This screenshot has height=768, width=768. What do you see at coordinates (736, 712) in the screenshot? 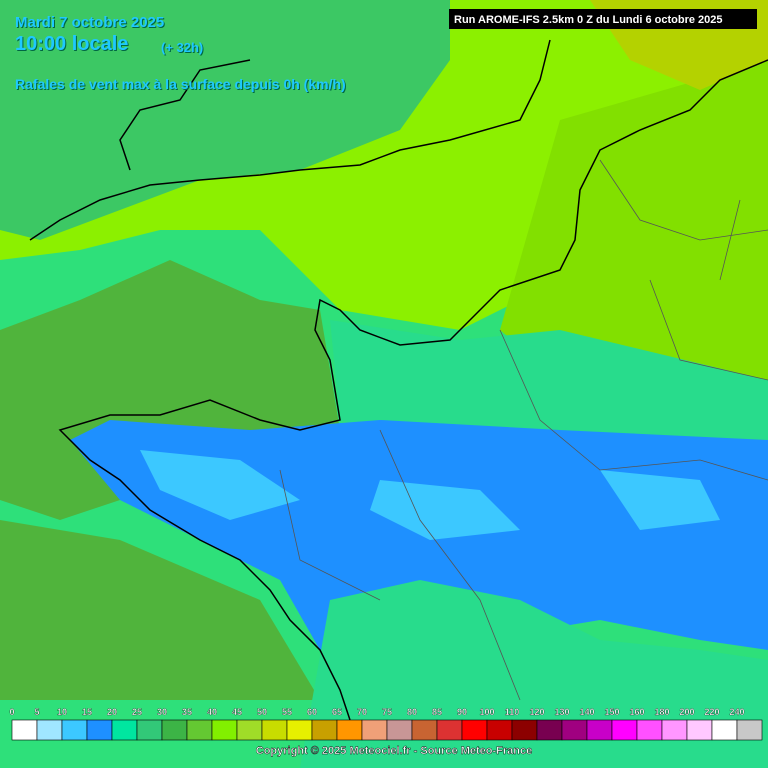
I see `legend-label: 240` at bounding box center [736, 712].